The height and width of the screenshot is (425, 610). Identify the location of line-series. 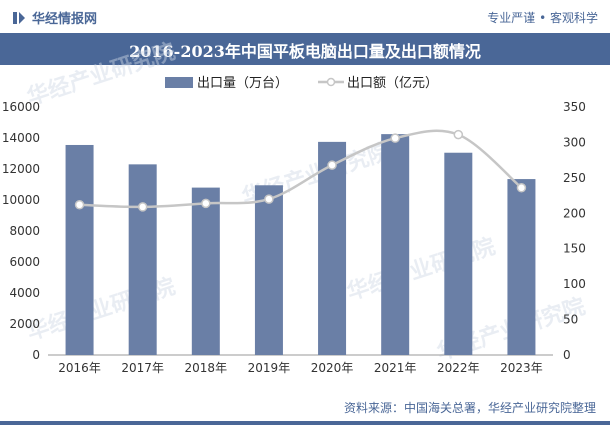
(300, 170).